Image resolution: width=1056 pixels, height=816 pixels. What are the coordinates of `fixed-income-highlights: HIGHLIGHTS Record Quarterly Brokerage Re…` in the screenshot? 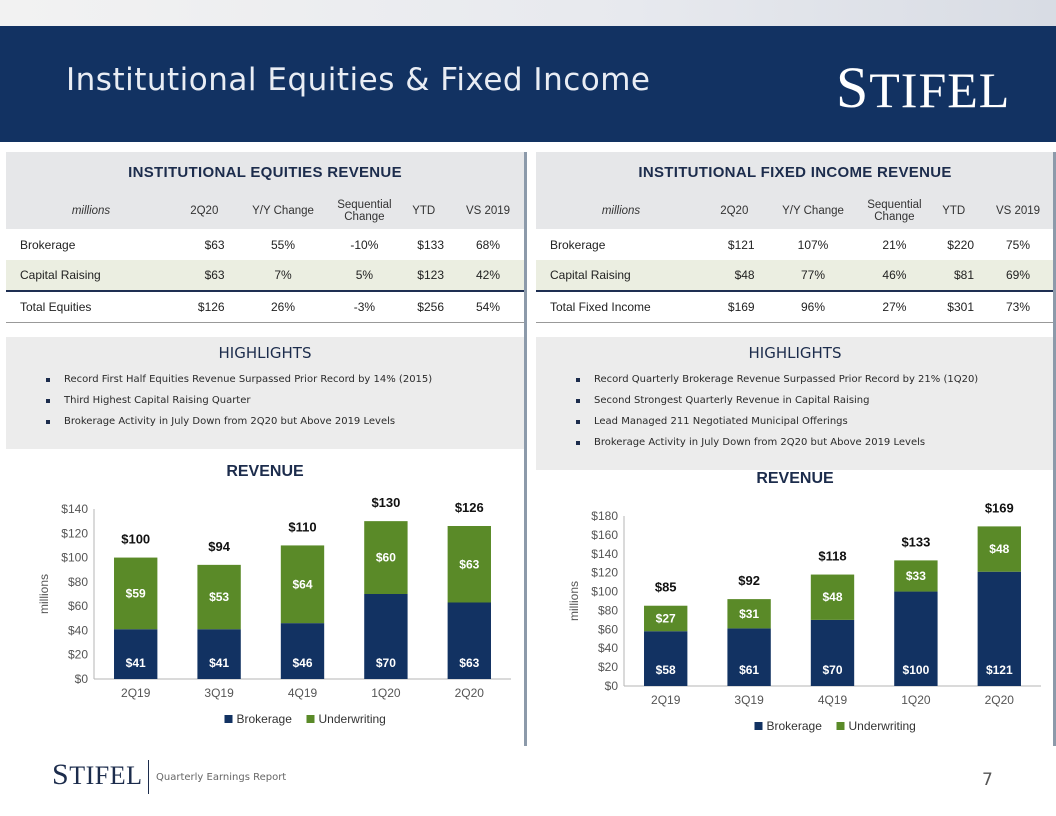 It's located at (795, 403).